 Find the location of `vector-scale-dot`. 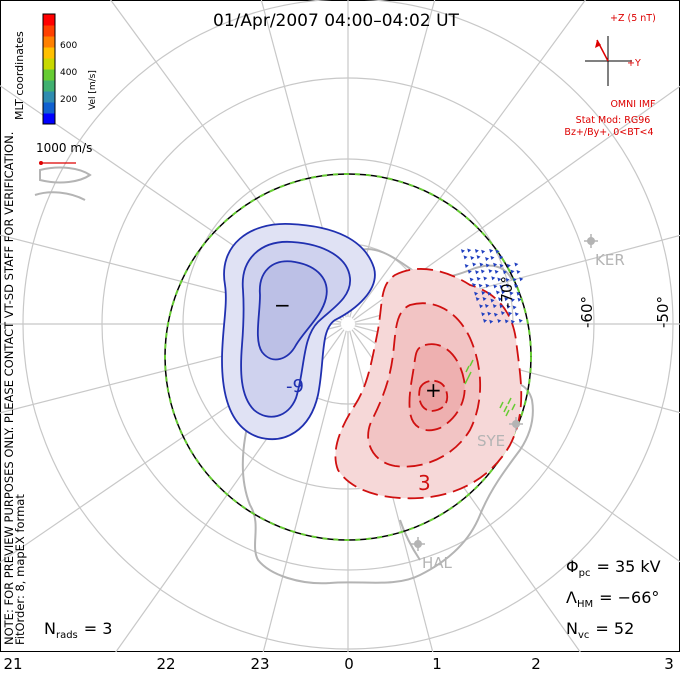

vector-scale-dot is located at coordinates (41, 163).